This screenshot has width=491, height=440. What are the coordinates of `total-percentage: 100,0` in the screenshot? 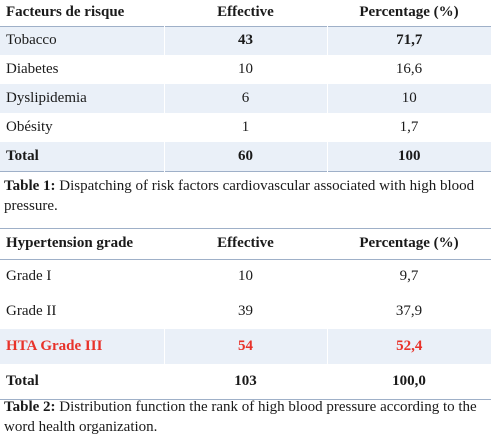 It's located at (409, 380).